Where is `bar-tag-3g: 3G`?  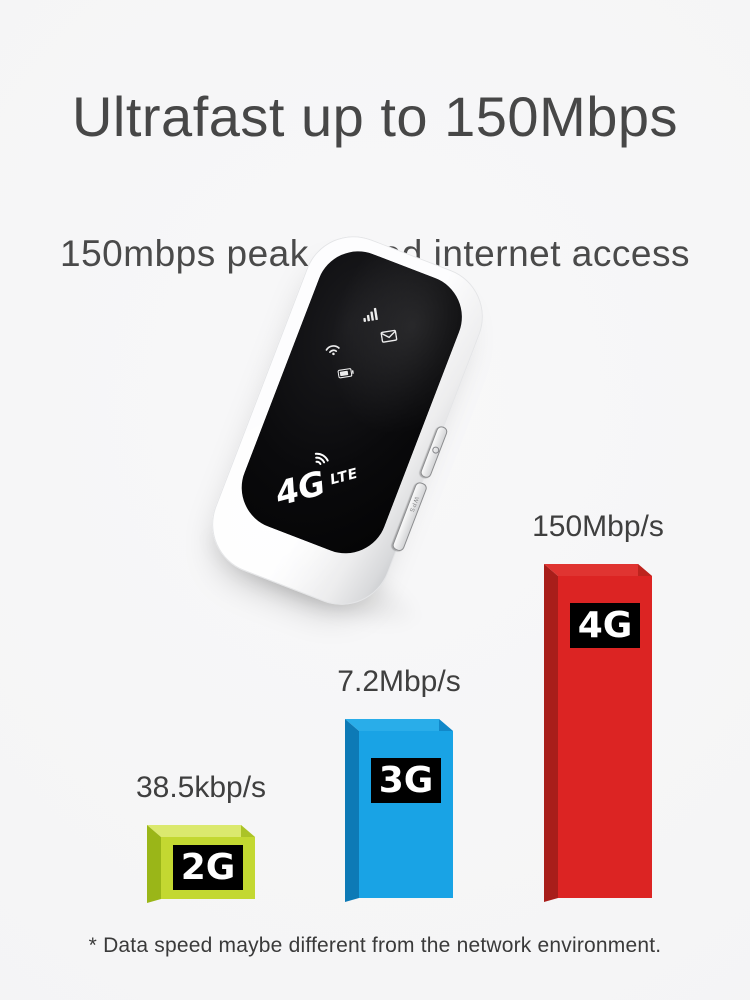
bar-tag-3g: 3G is located at coordinates (406, 780).